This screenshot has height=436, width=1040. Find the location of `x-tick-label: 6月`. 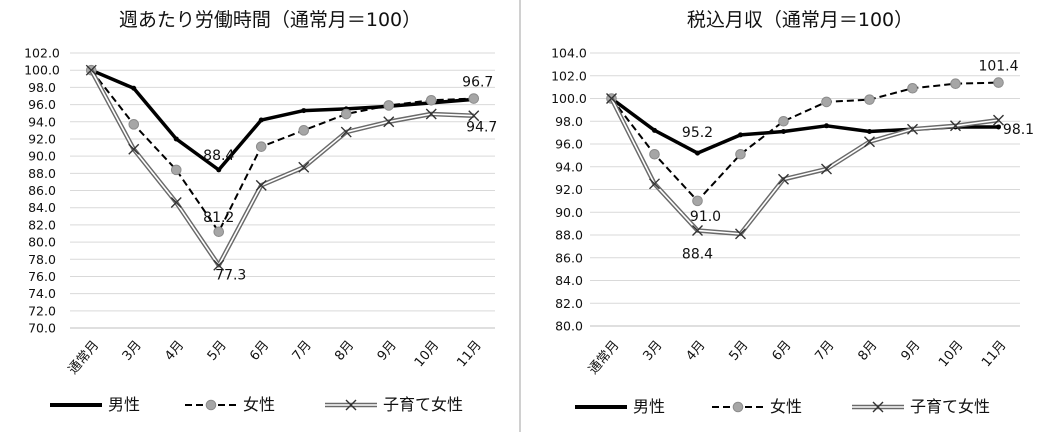

x-tick-label: 6月 is located at coordinates (259, 351).